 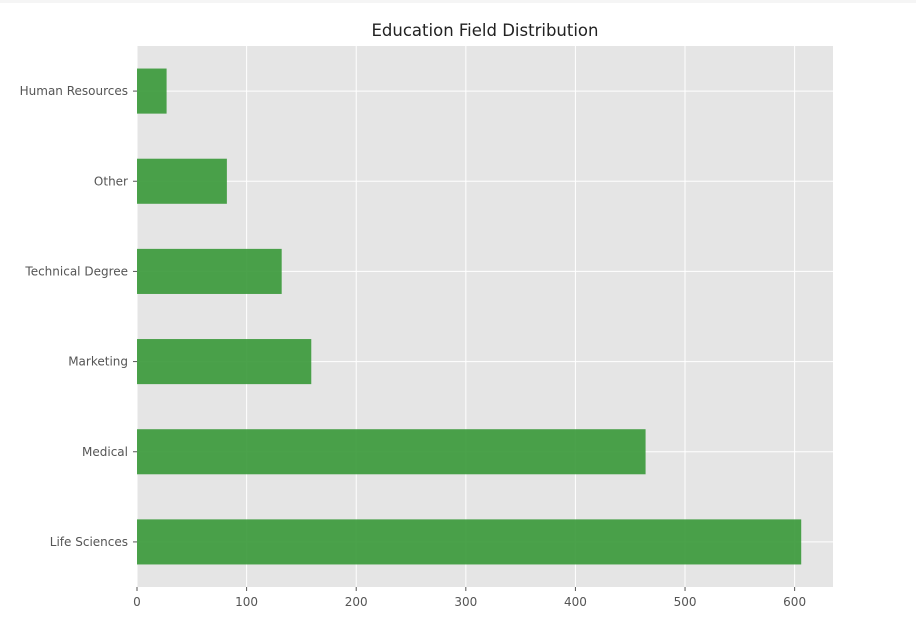 What do you see at coordinates (105, 452) in the screenshot?
I see `y-tick-label: Medical` at bounding box center [105, 452].